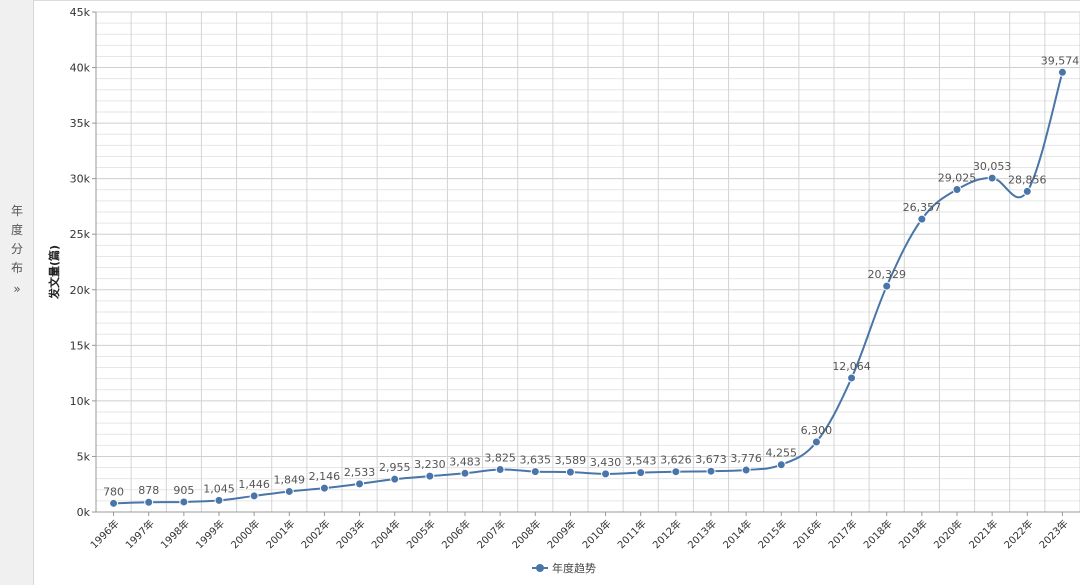  What do you see at coordinates (711, 459) in the screenshot?
I see `data-label: 3,673` at bounding box center [711, 459].